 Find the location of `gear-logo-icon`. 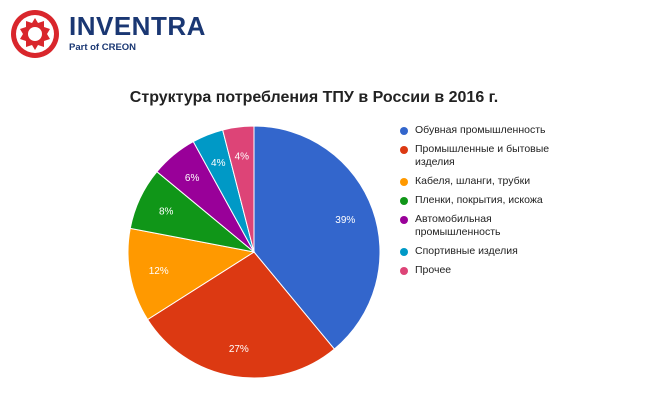

gear-logo-icon is located at coordinates (35, 34).